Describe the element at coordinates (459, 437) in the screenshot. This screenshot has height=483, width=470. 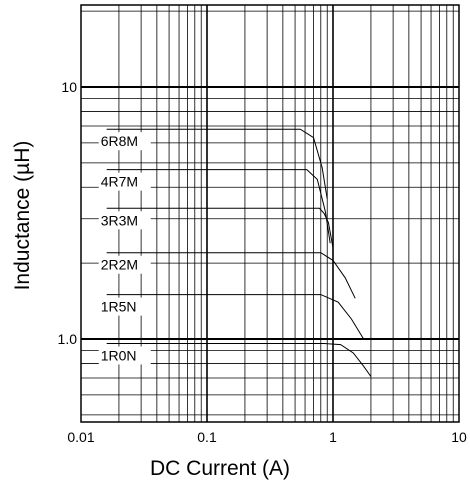
I see `x-tick-label: 10` at that location.